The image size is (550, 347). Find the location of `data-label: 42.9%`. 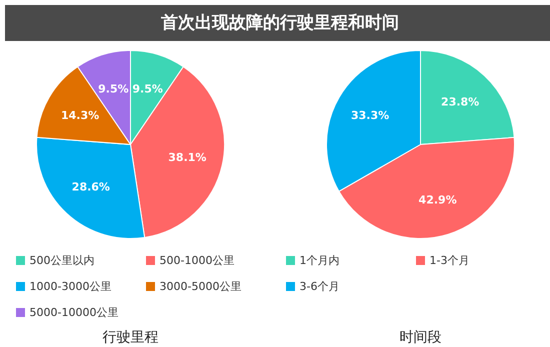

data-label: 42.9% is located at coordinates (437, 200).